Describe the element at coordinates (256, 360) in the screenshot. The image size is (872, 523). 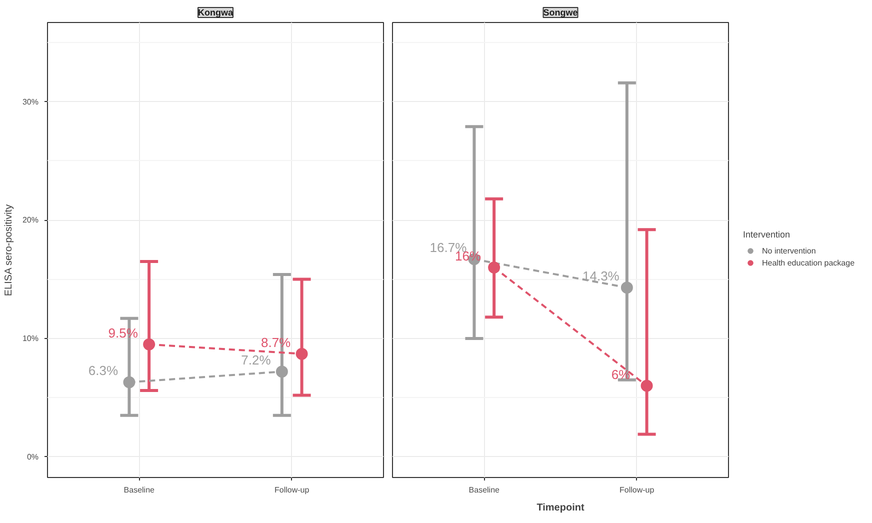
I see `data-label: 7.2%` at that location.